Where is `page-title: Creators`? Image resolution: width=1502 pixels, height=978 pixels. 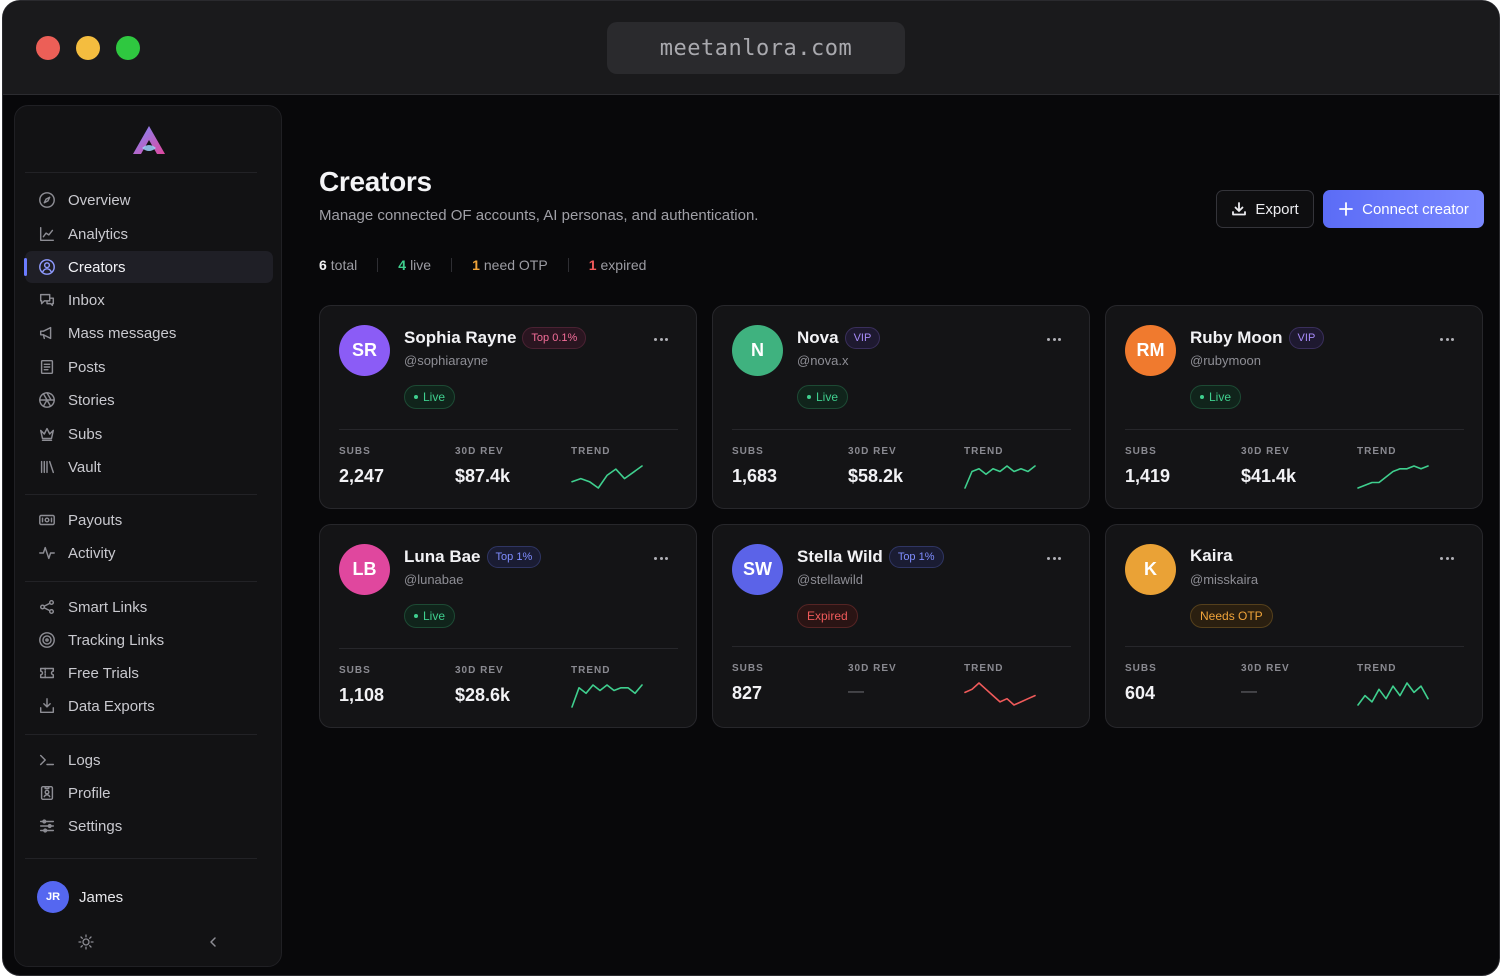 page-title: Creators is located at coordinates (375, 181).